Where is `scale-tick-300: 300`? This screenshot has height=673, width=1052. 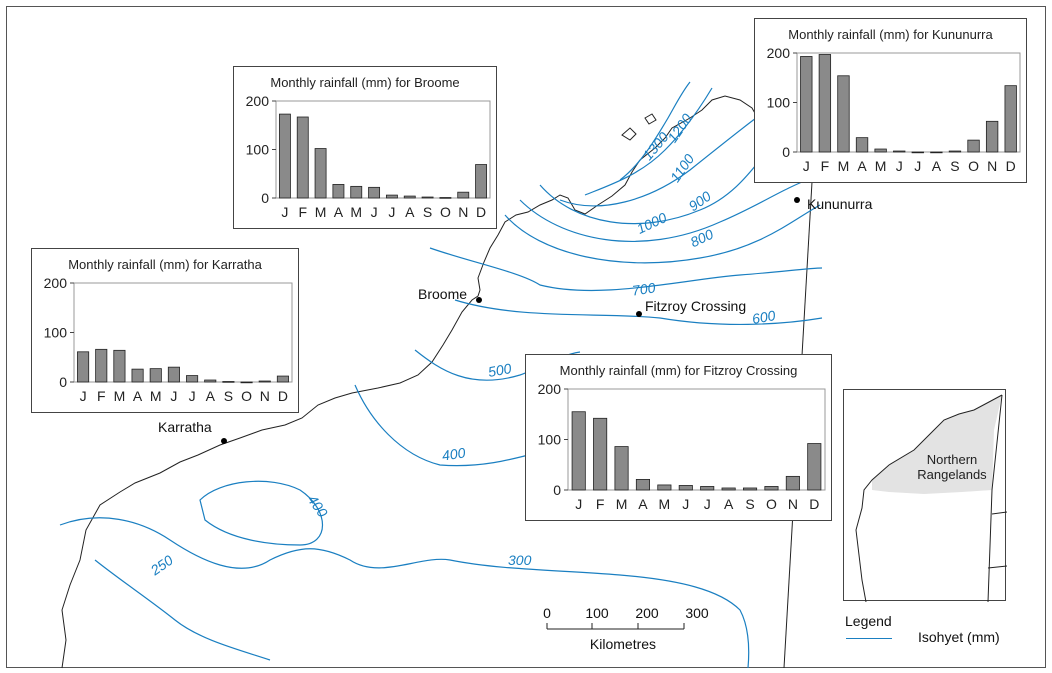
scale-tick-300: 300 is located at coordinates (697, 613).